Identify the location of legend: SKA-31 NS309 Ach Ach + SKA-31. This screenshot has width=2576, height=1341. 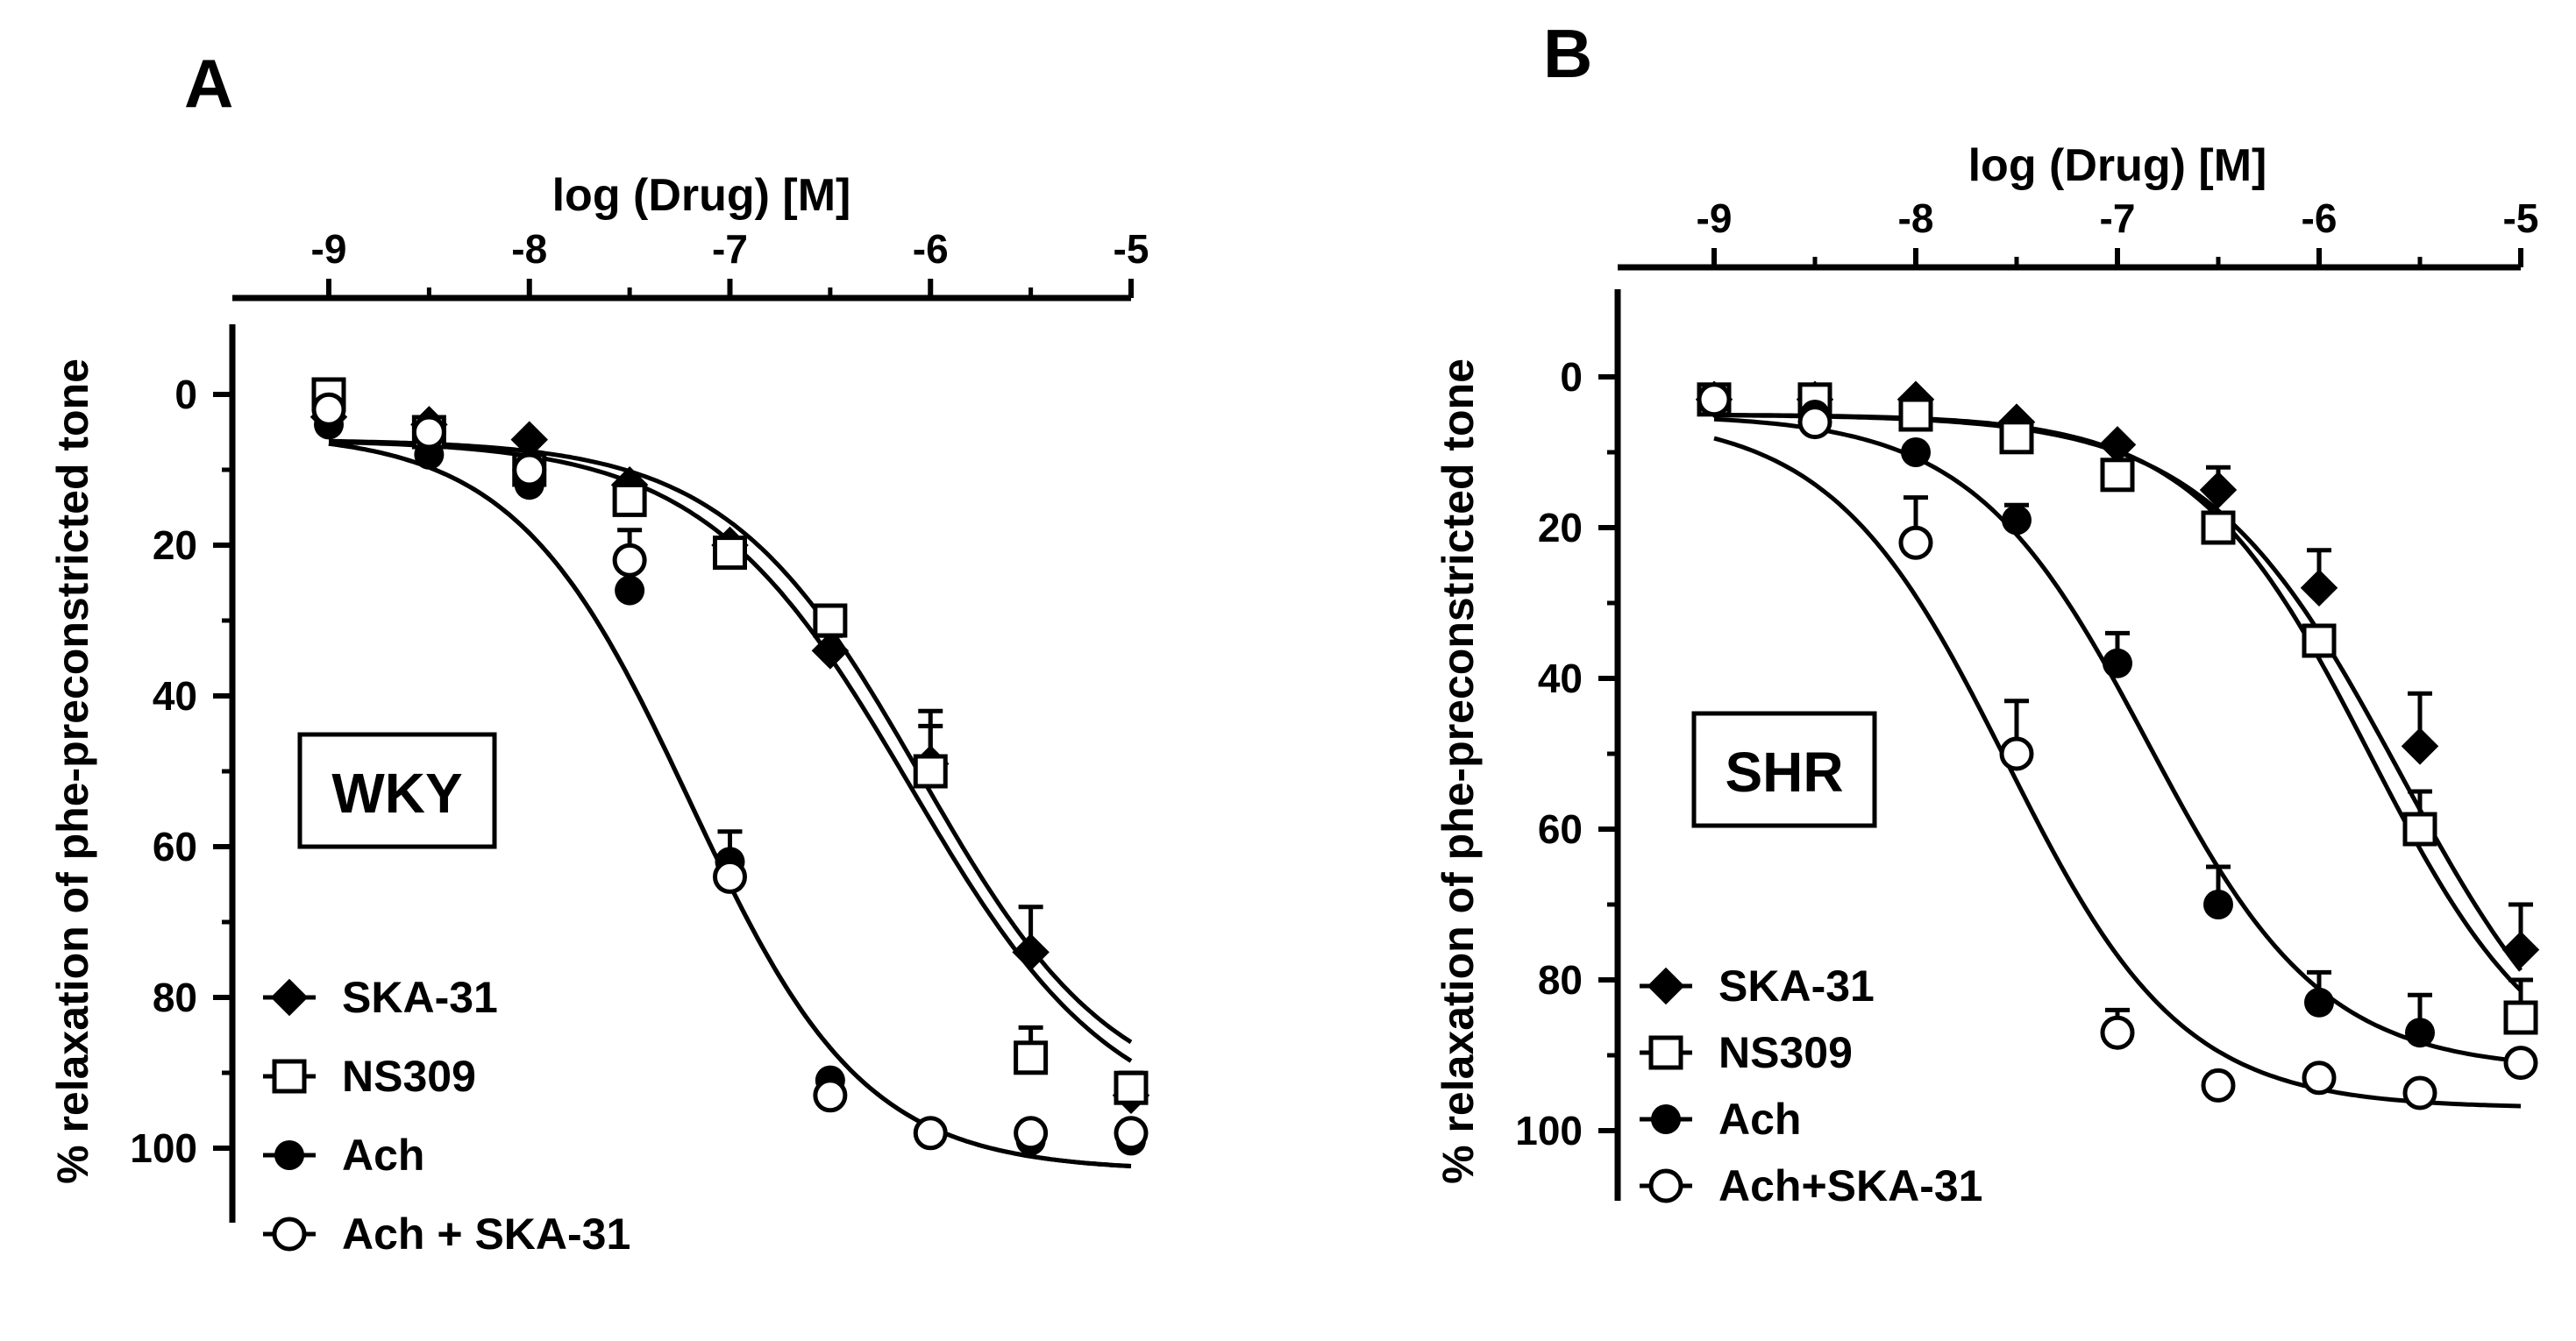
(446, 1116).